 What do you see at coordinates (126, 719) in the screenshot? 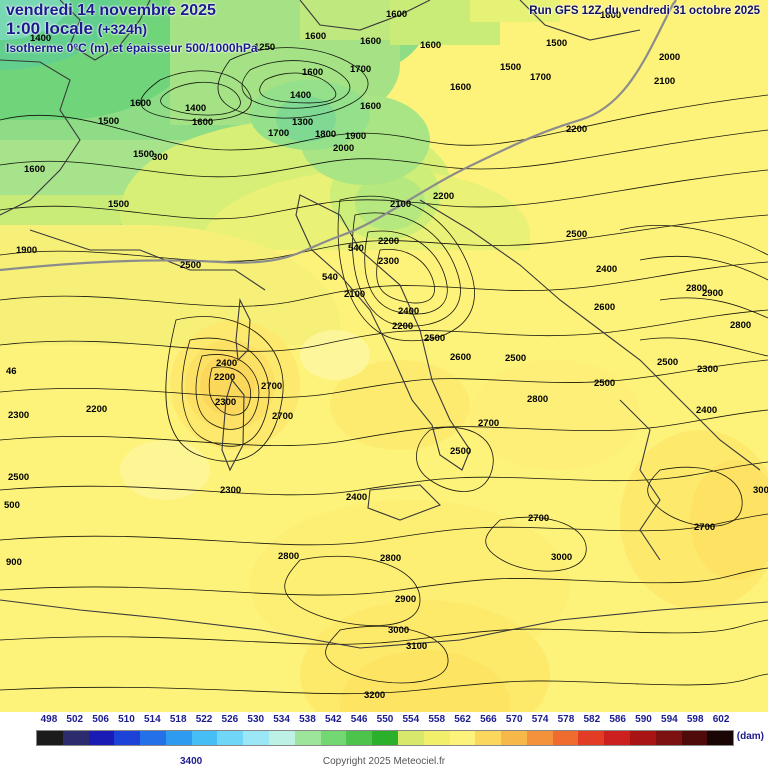
I see `legend-tick: 510` at bounding box center [126, 719].